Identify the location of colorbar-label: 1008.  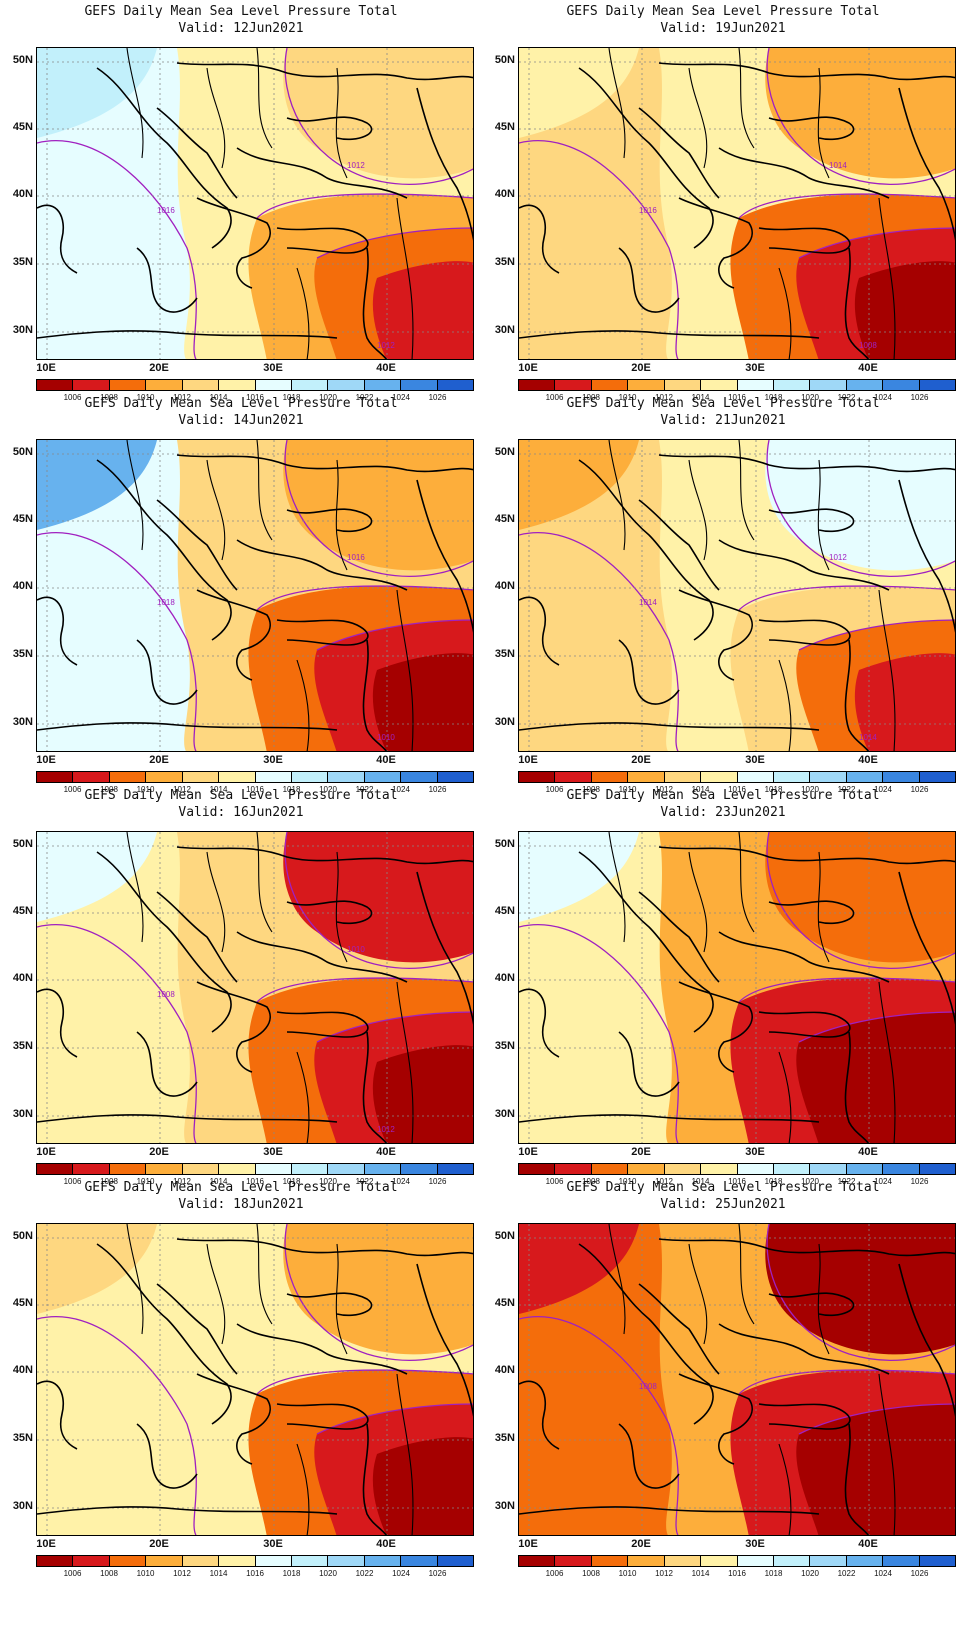
(591, 1573).